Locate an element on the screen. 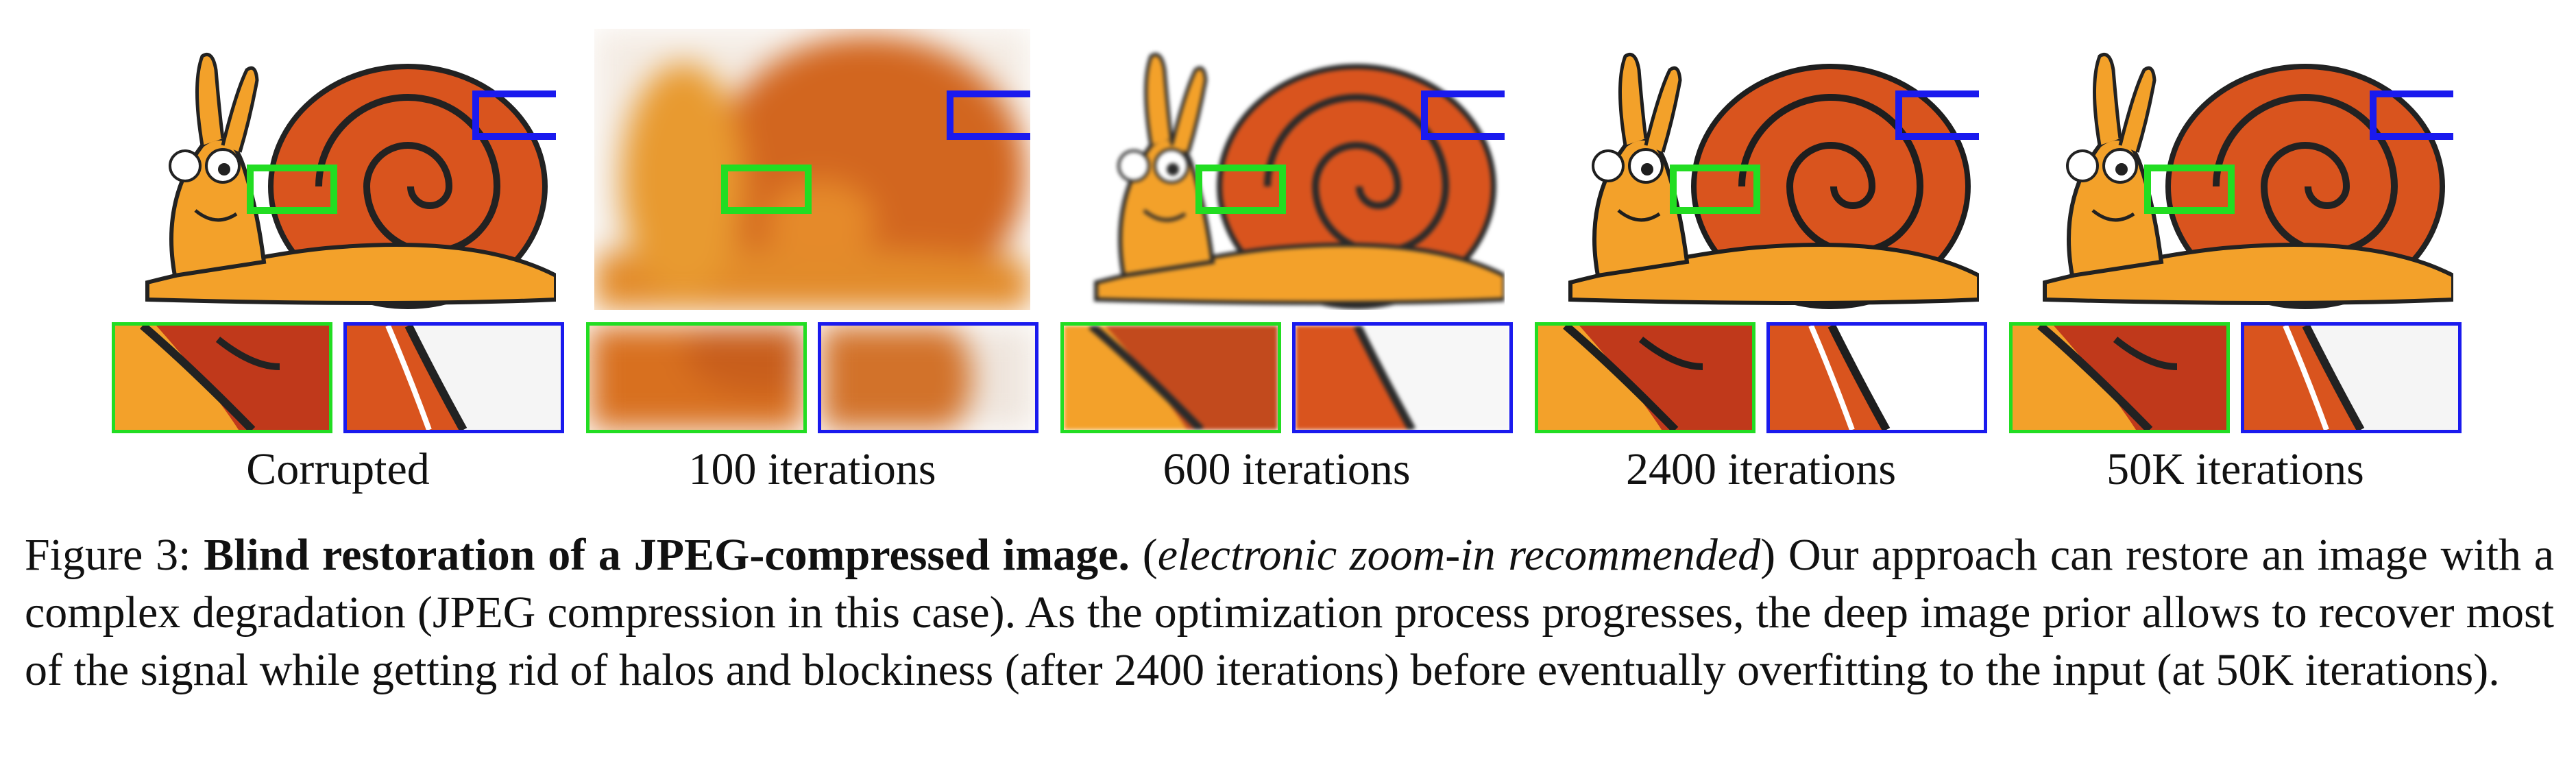 The width and height of the screenshot is (2576, 776). panel-100-iterations: 100 iterations is located at coordinates (812, 253).